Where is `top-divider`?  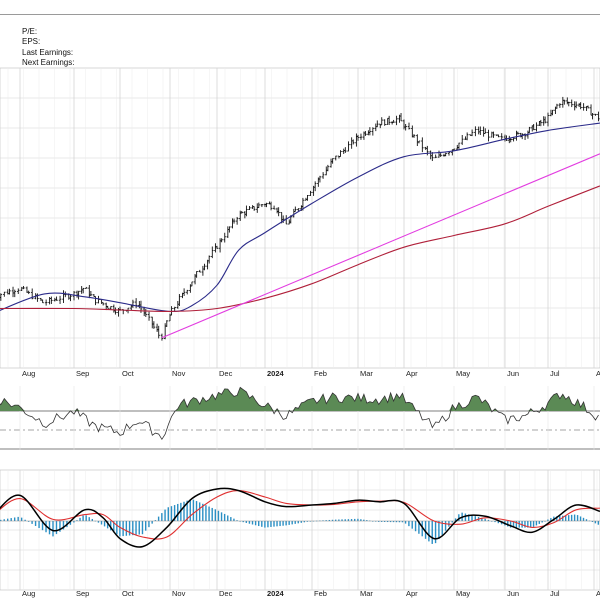 top-divider is located at coordinates (300, 14).